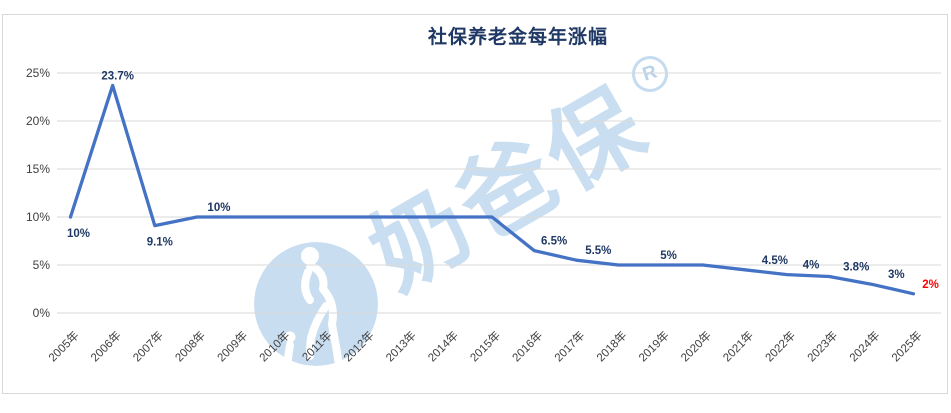  Describe the element at coordinates (232, 346) in the screenshot. I see `x-axis-label: 2009年` at that location.